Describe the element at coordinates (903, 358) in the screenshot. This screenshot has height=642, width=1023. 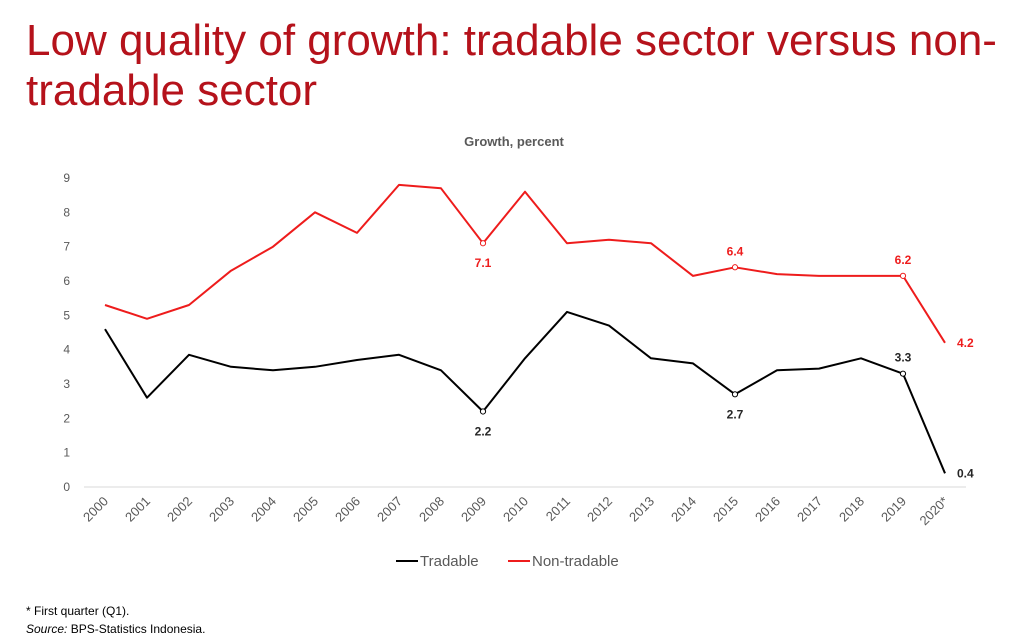
I see `data-label: 3.3` at that location.